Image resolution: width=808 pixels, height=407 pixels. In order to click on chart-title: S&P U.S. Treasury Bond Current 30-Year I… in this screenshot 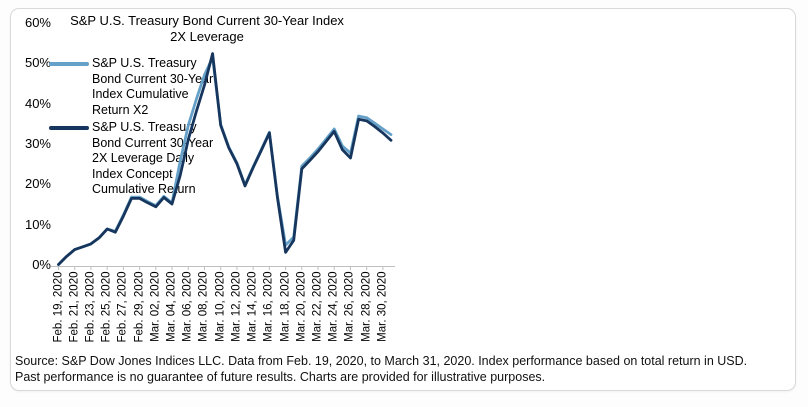, I will do `click(207, 28)`.